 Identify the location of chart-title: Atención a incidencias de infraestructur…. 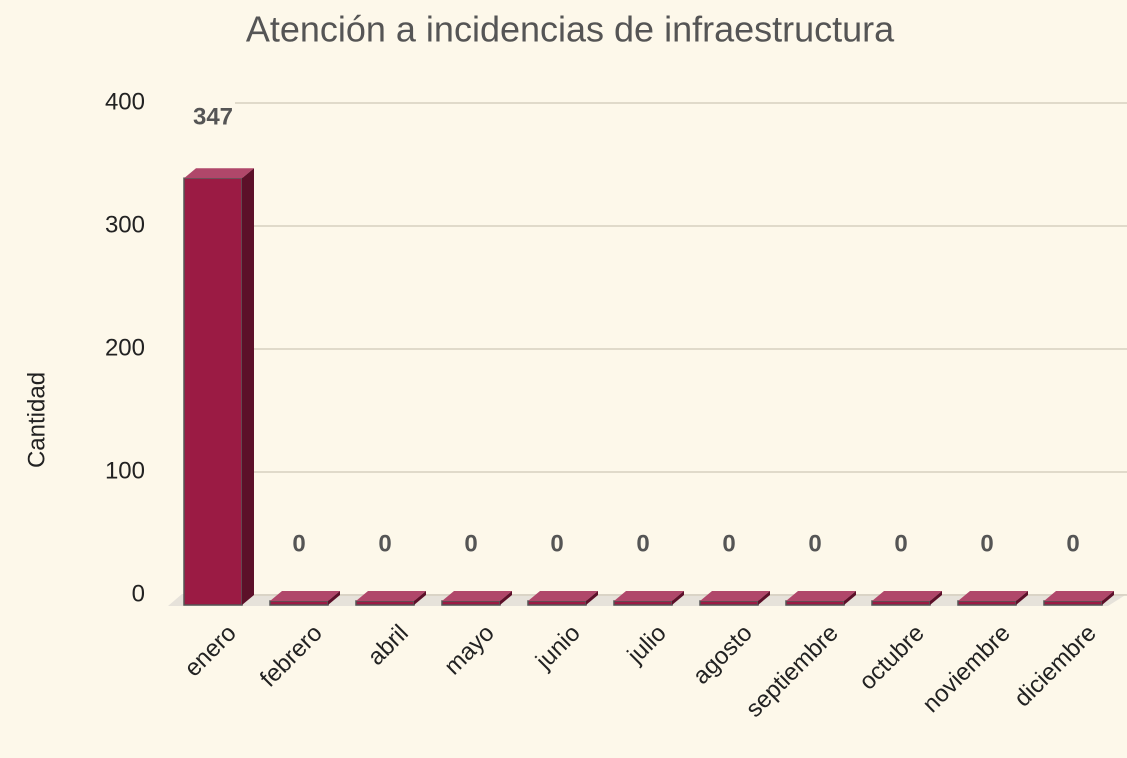
(570, 29).